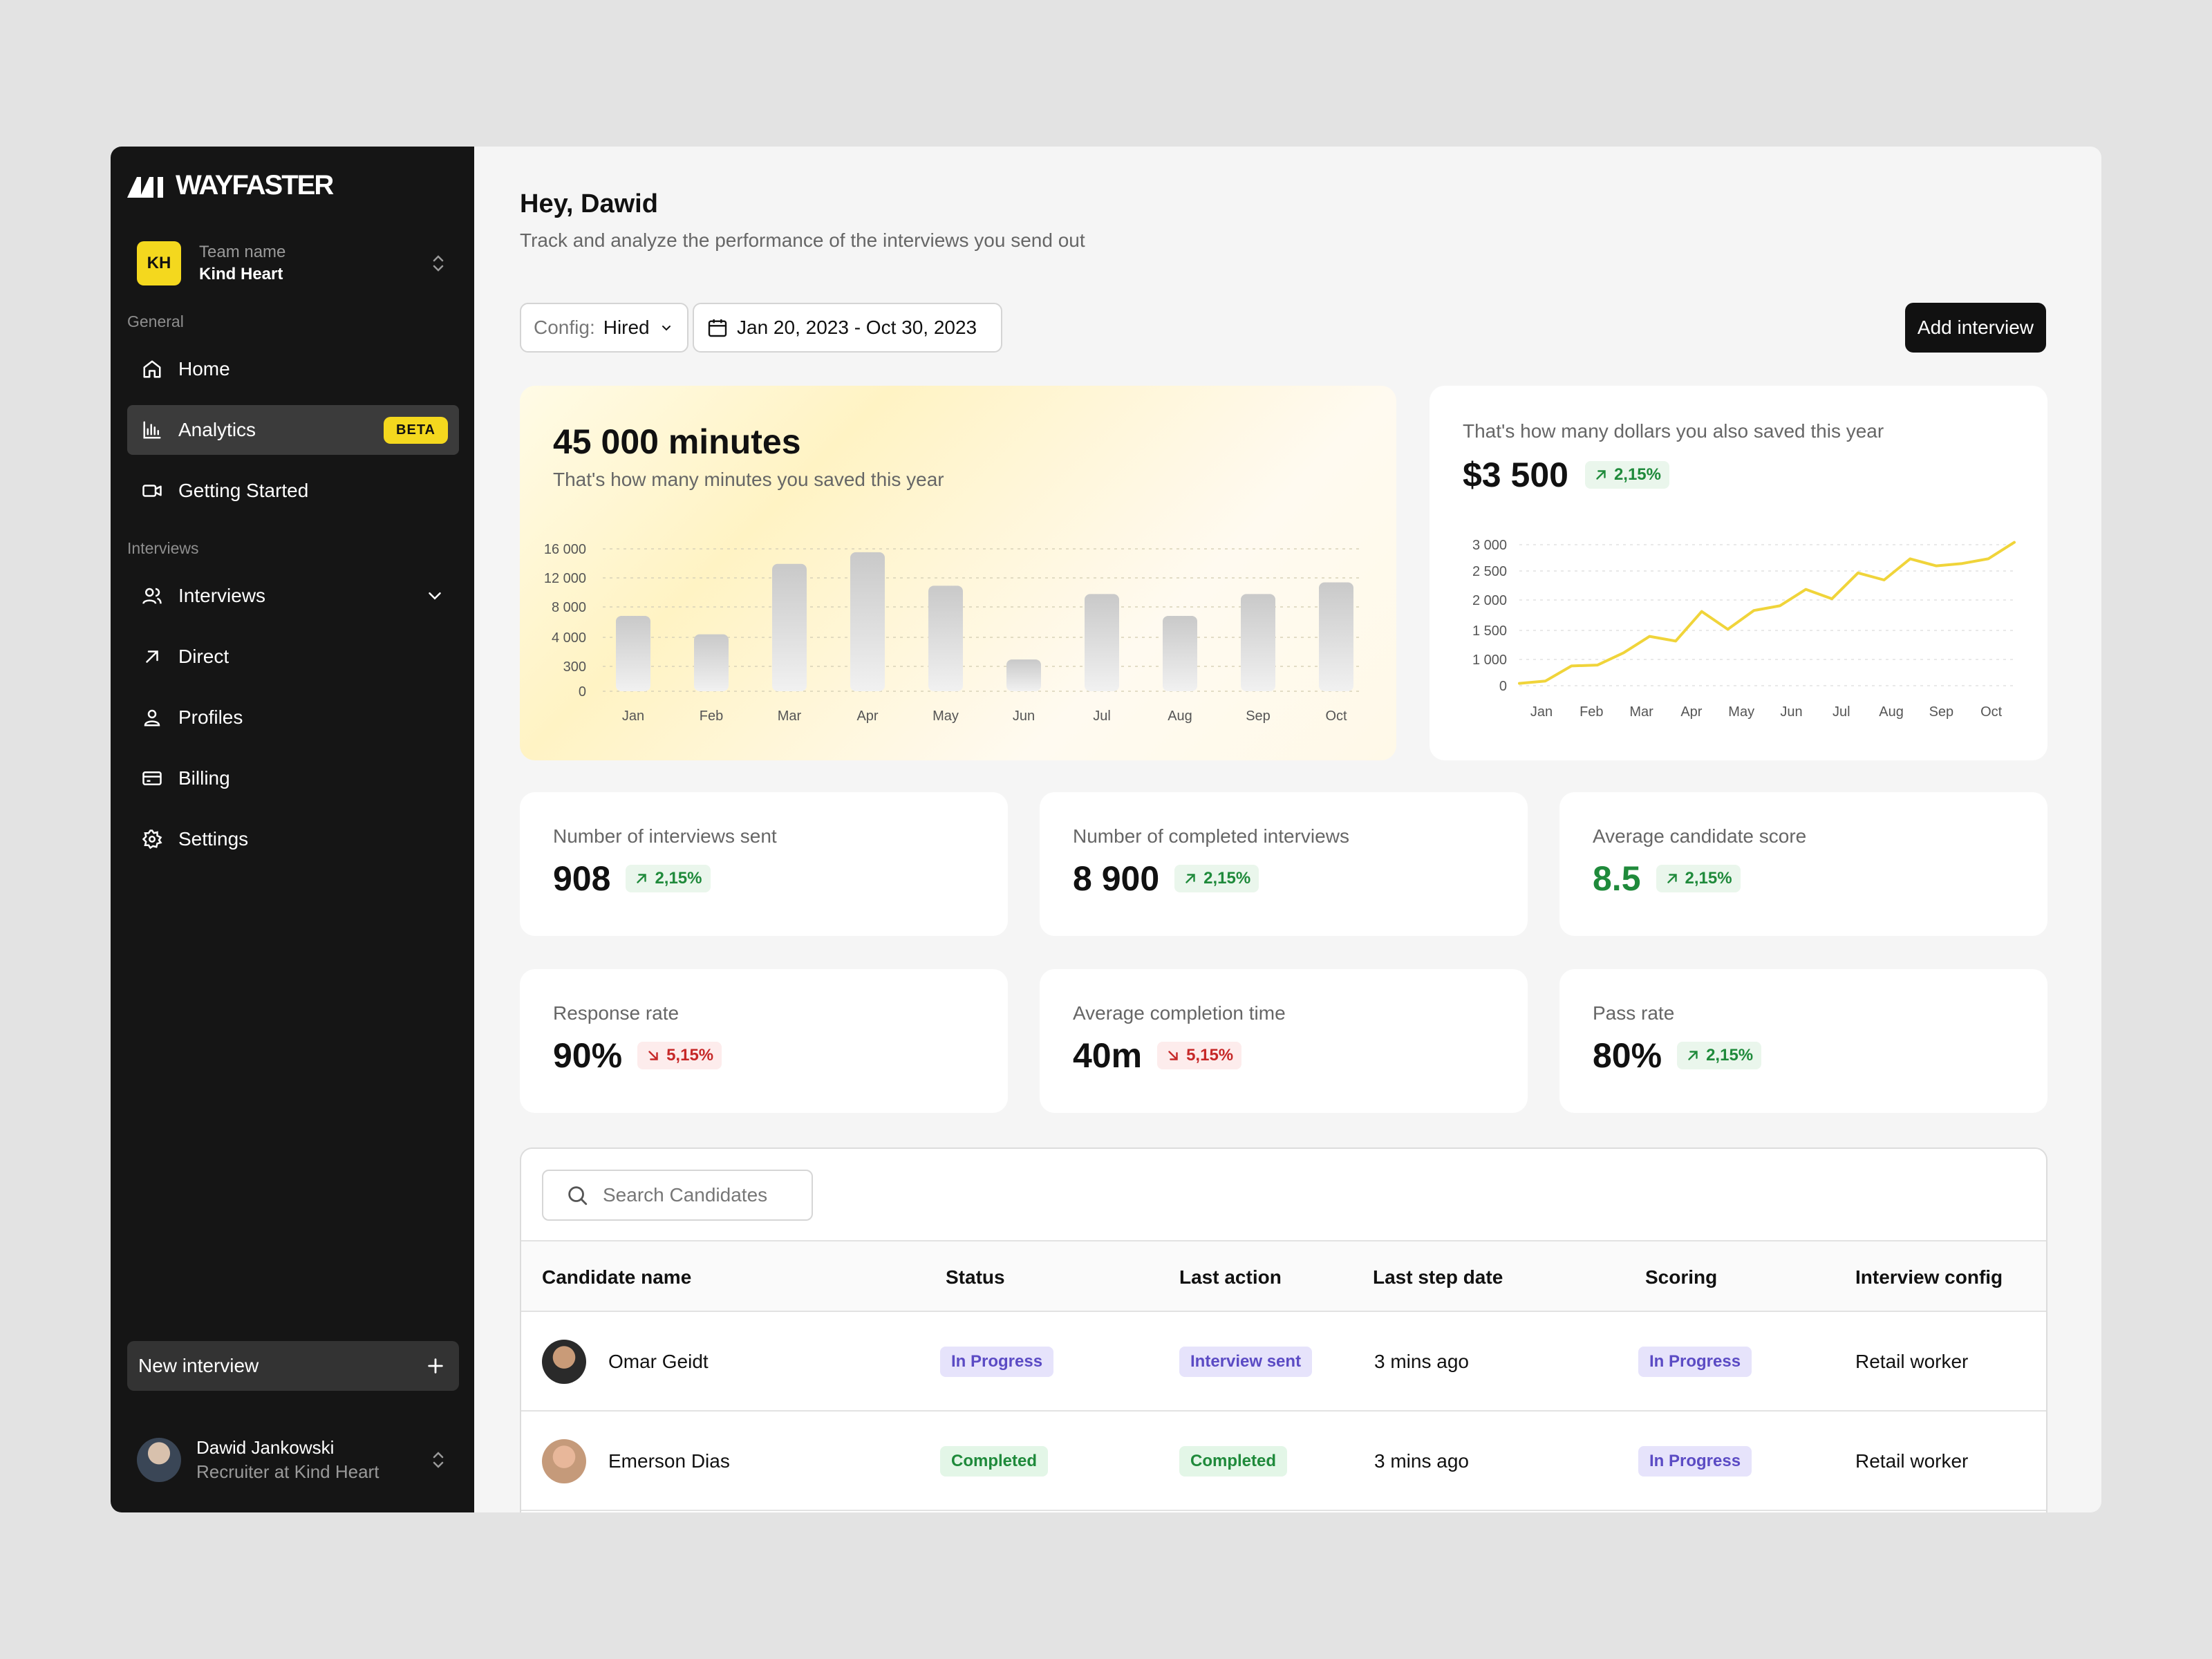  What do you see at coordinates (145, 187) in the screenshot?
I see `logo-icon` at bounding box center [145, 187].